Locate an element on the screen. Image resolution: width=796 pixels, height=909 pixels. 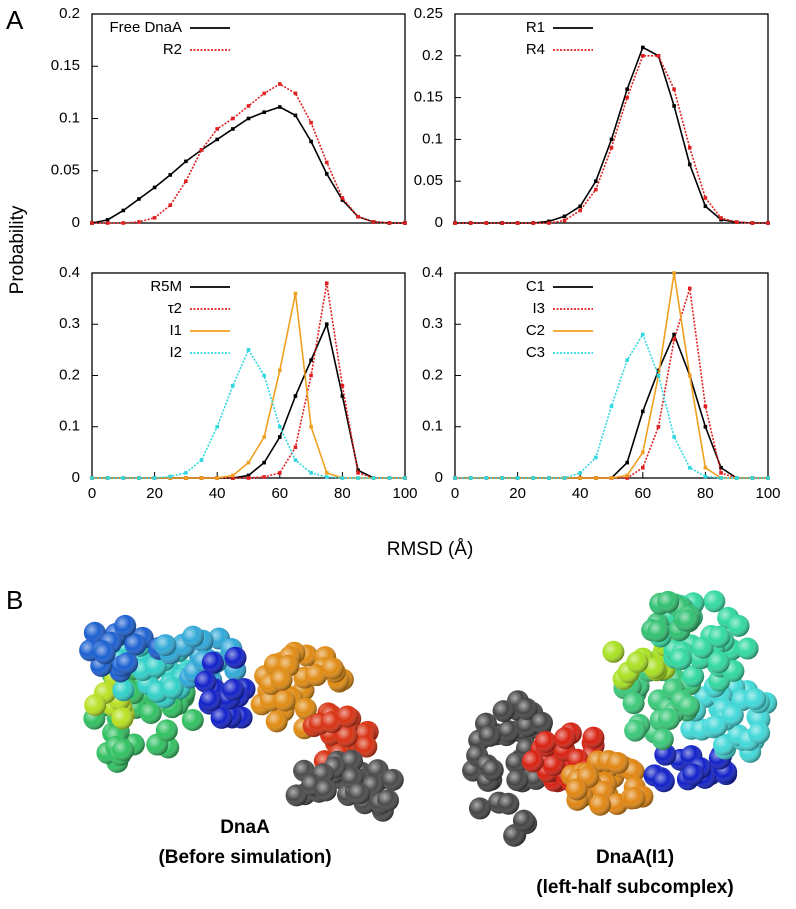
y-axis-label: Probability is located at coordinates (17, 249).